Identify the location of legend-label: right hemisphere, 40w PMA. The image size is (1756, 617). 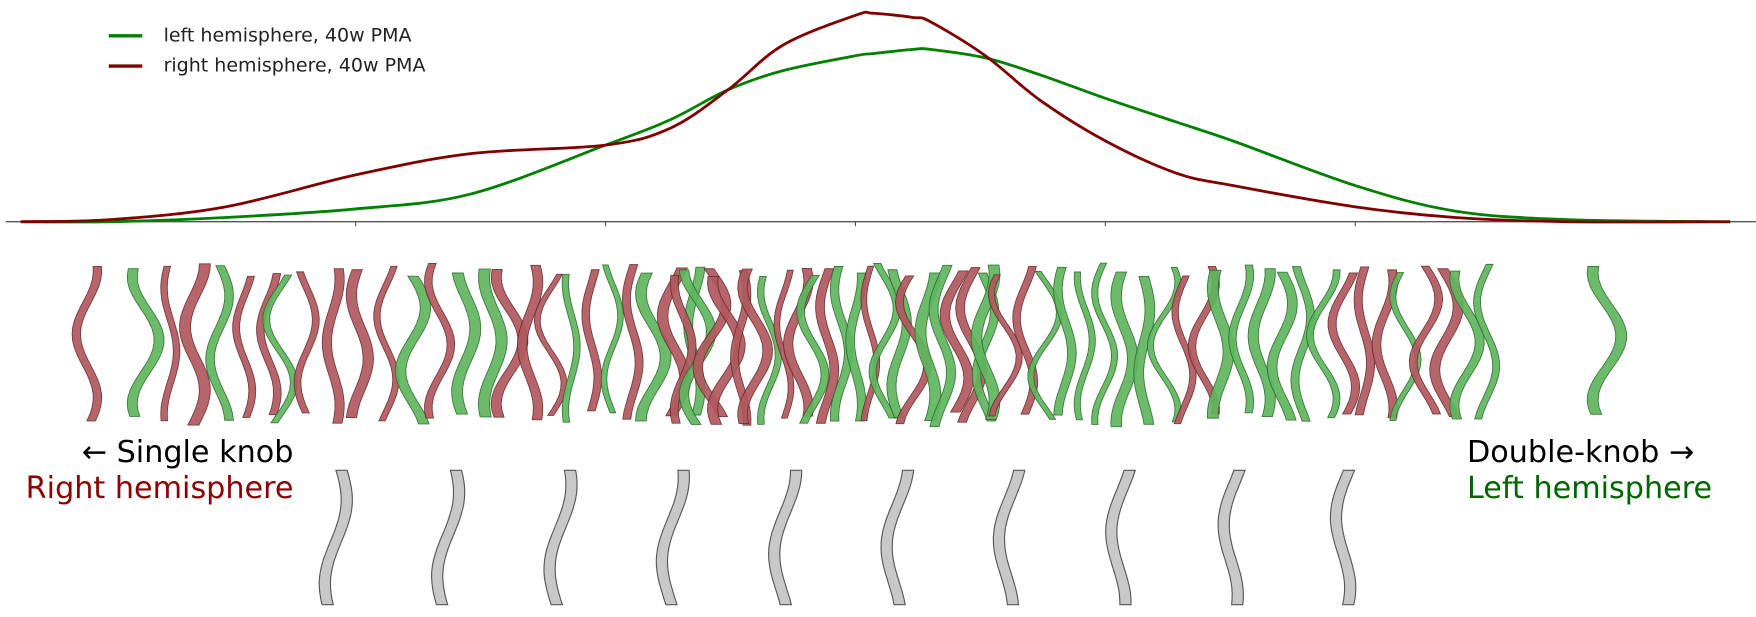
(295, 66).